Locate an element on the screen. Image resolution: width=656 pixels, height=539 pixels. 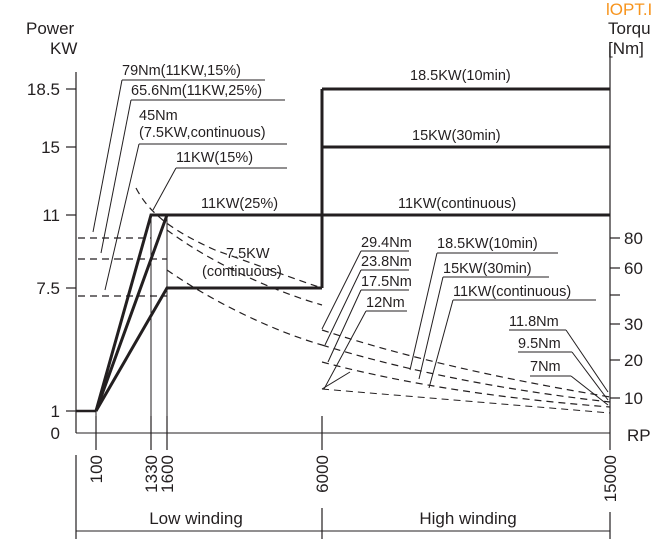
x-tick-label-3: 6000 is located at coordinates (322, 474).